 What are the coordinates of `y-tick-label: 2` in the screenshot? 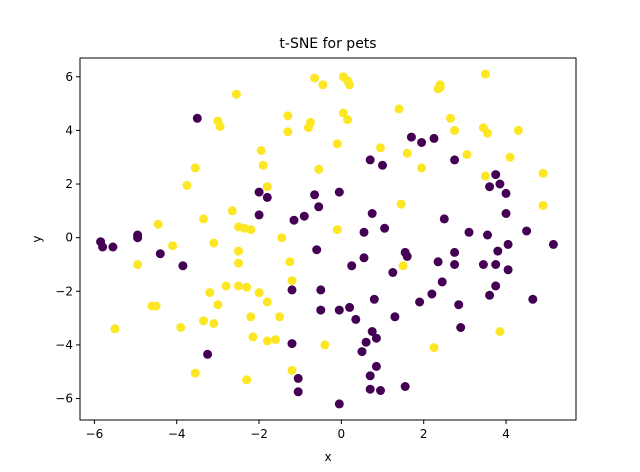 It's located at (69, 184).